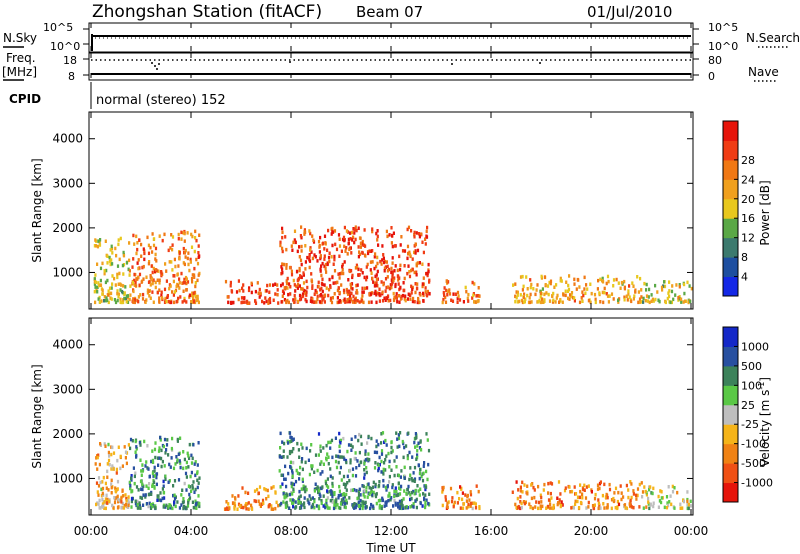 The image size is (800, 554). Describe the element at coordinates (730, 414) in the screenshot. I see `velocity-colorbar-swatch` at that location.